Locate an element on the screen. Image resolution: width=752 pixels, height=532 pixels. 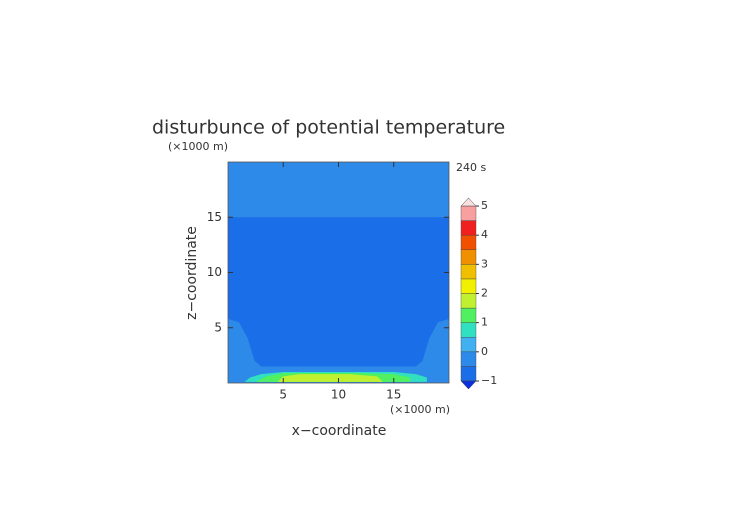
time-label: 240 s is located at coordinates (471, 167).